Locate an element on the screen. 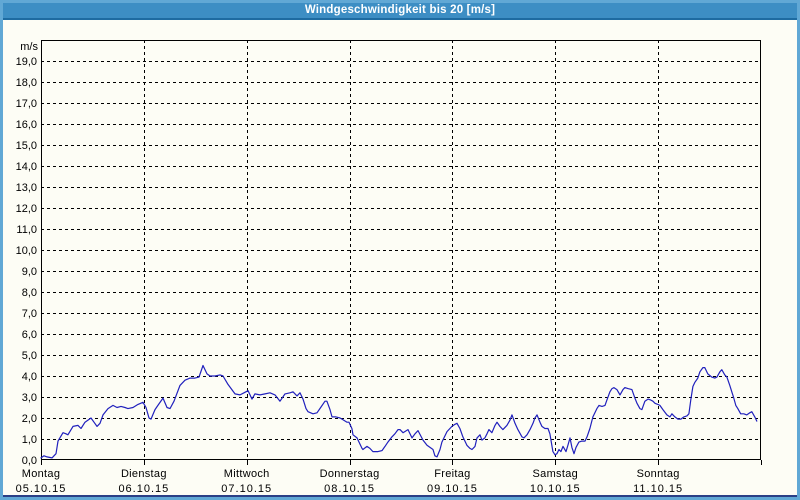 This screenshot has height=500, width=800. y-tick-label: 9,0 is located at coordinates (29, 272).